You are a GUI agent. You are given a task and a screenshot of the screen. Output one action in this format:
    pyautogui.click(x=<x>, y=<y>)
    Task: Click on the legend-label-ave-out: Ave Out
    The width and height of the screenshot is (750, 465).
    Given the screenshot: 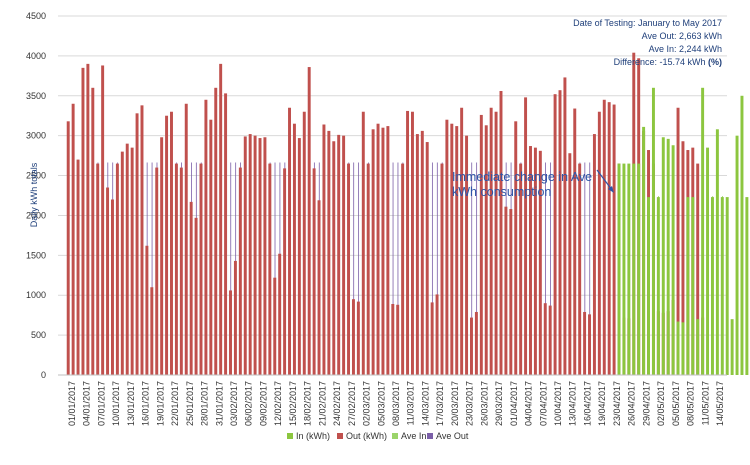 What is the action you would take?
    pyautogui.click(x=452, y=436)
    